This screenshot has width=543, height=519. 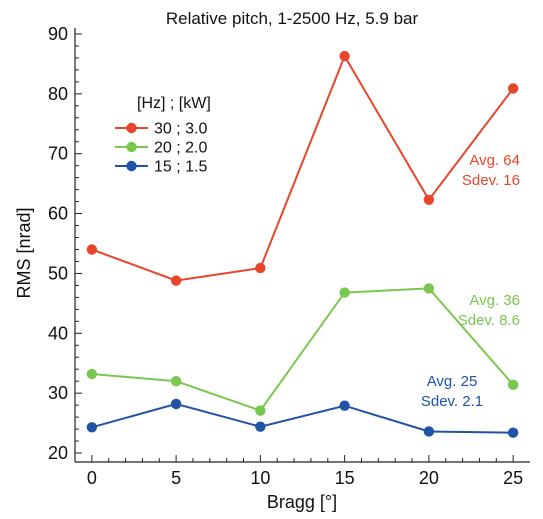 What do you see at coordinates (180, 148) in the screenshot?
I see `legend-label: 20 ; 2.0` at bounding box center [180, 148].